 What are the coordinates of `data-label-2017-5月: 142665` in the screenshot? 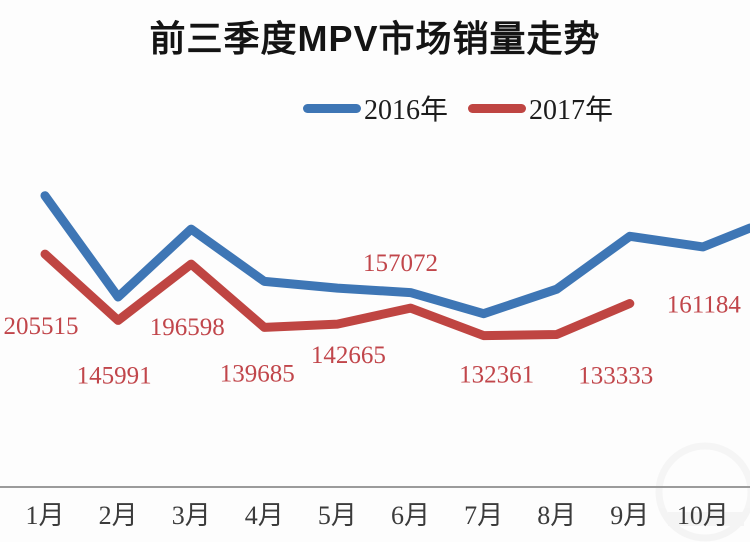 It's located at (348, 355).